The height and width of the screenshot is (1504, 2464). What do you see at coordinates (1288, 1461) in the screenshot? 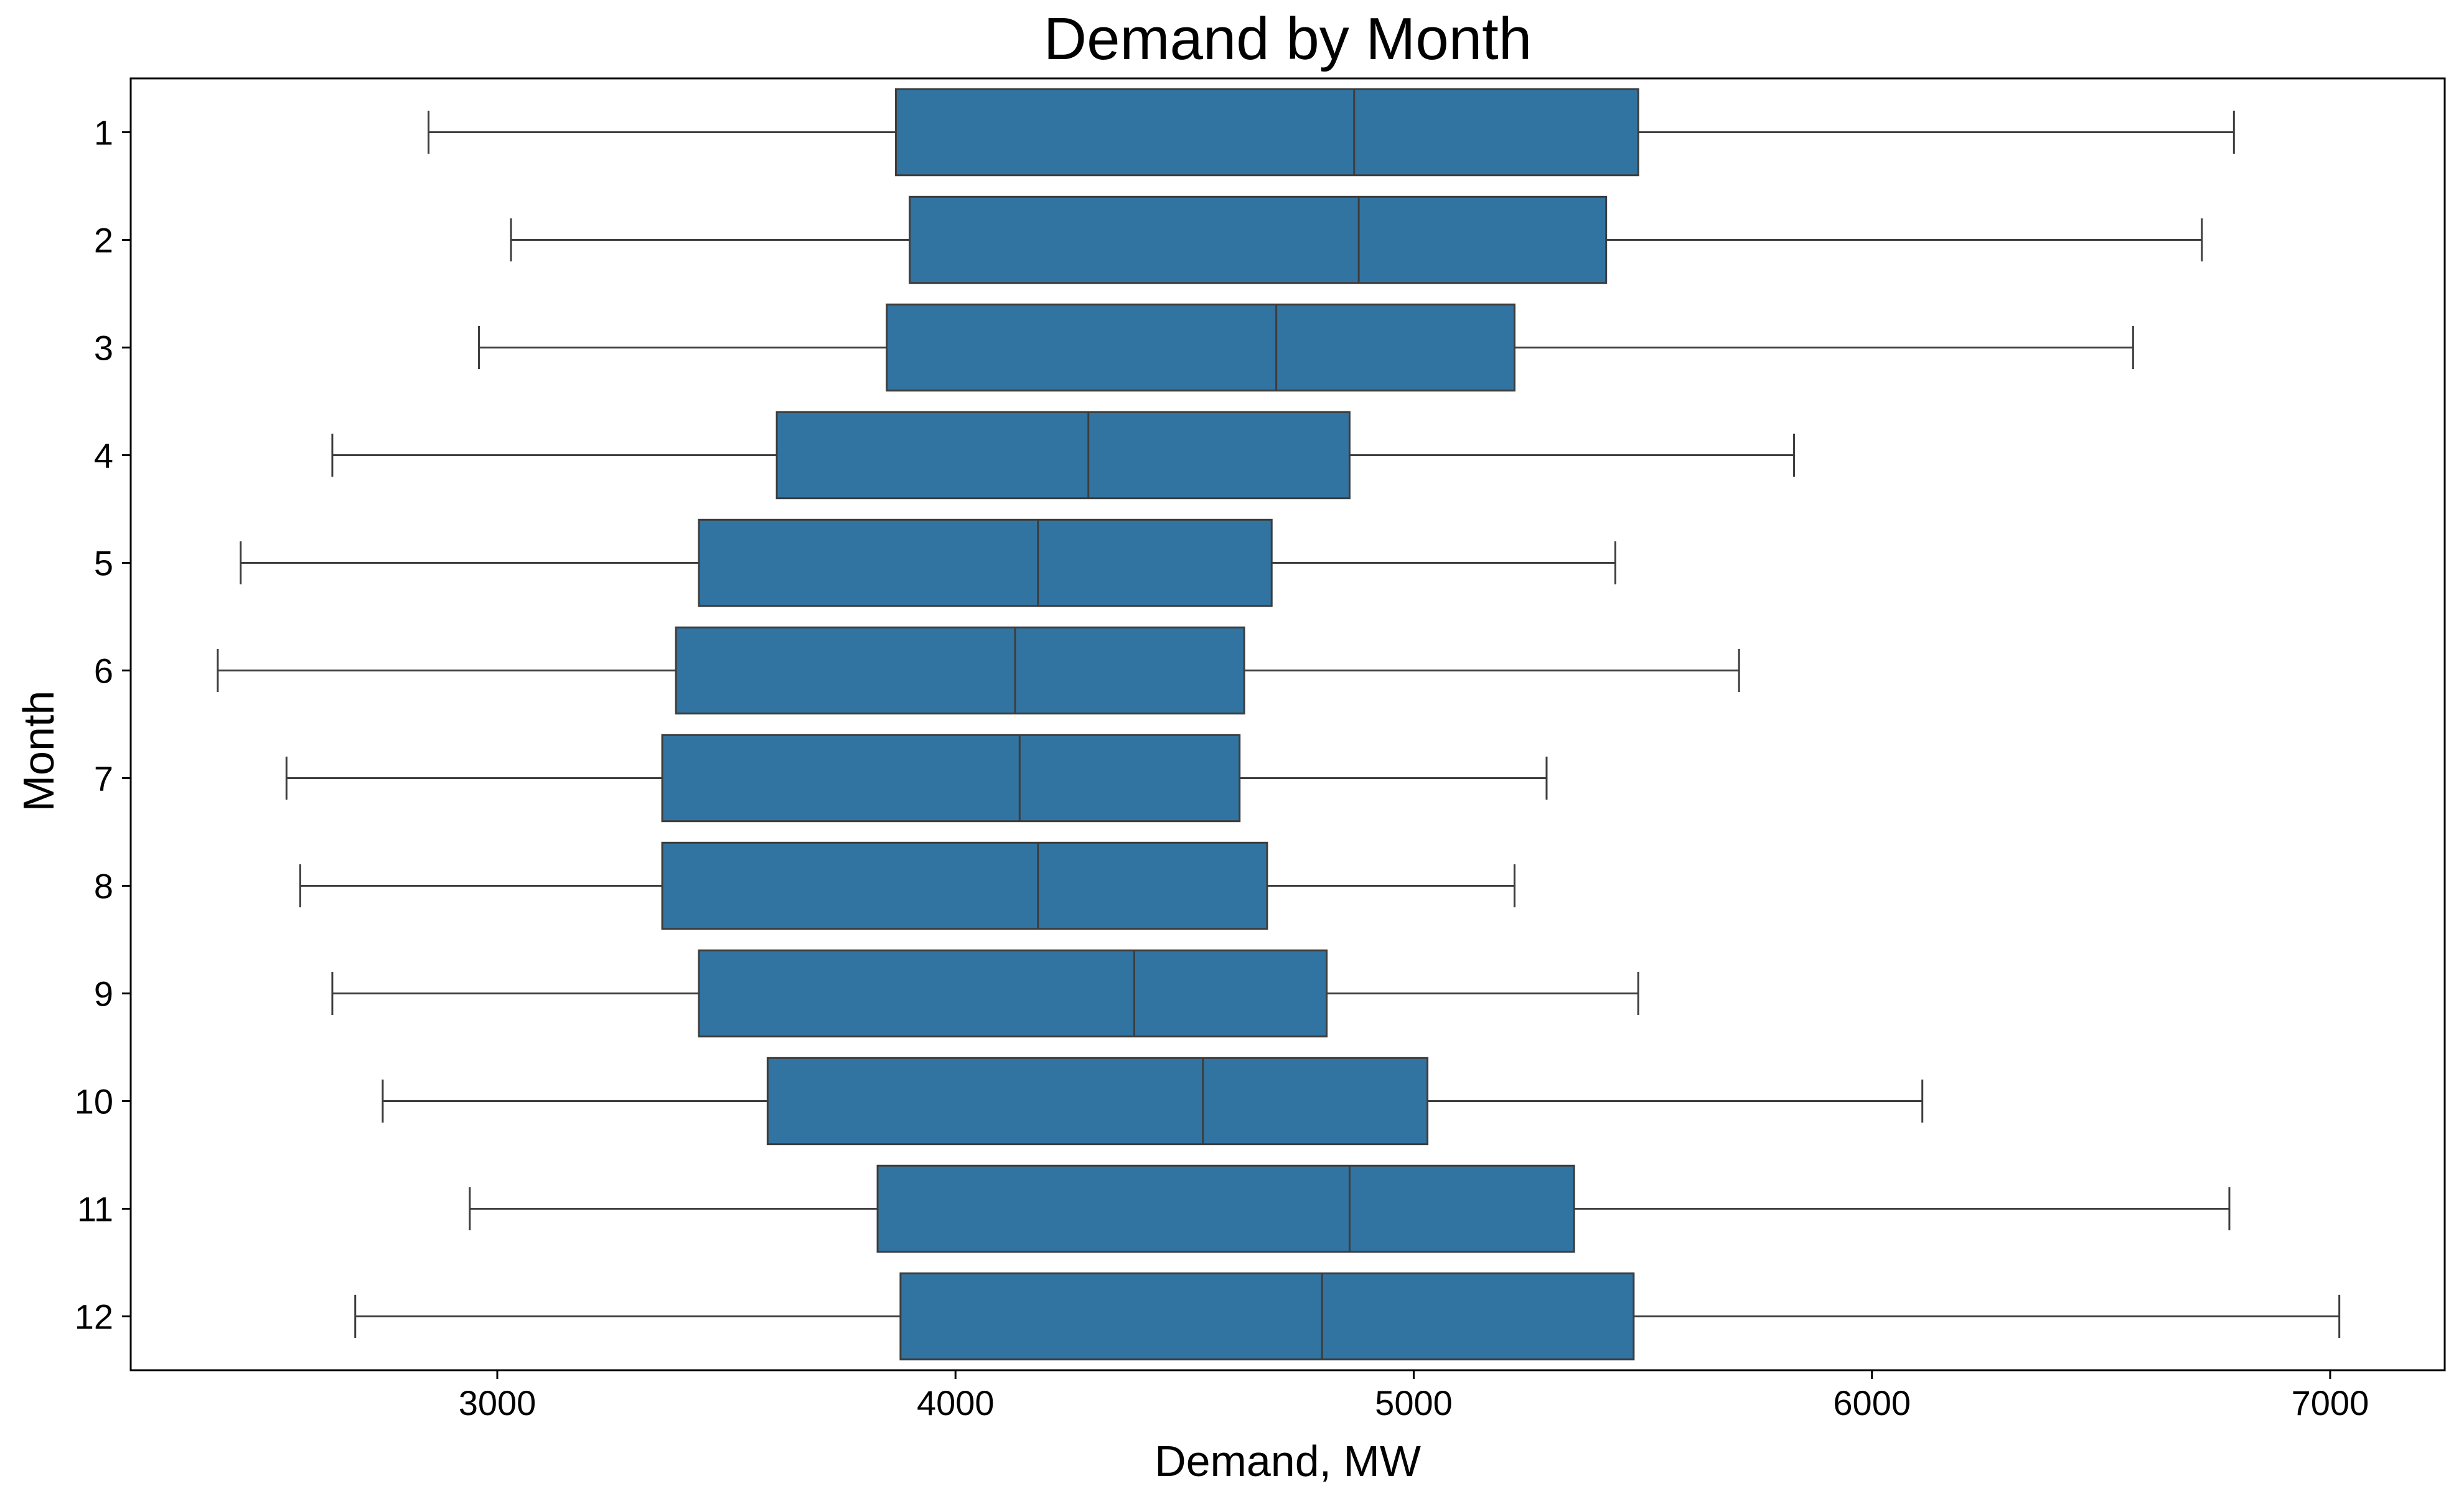
I see `x-axis-label: Demand, MW` at bounding box center [1288, 1461].